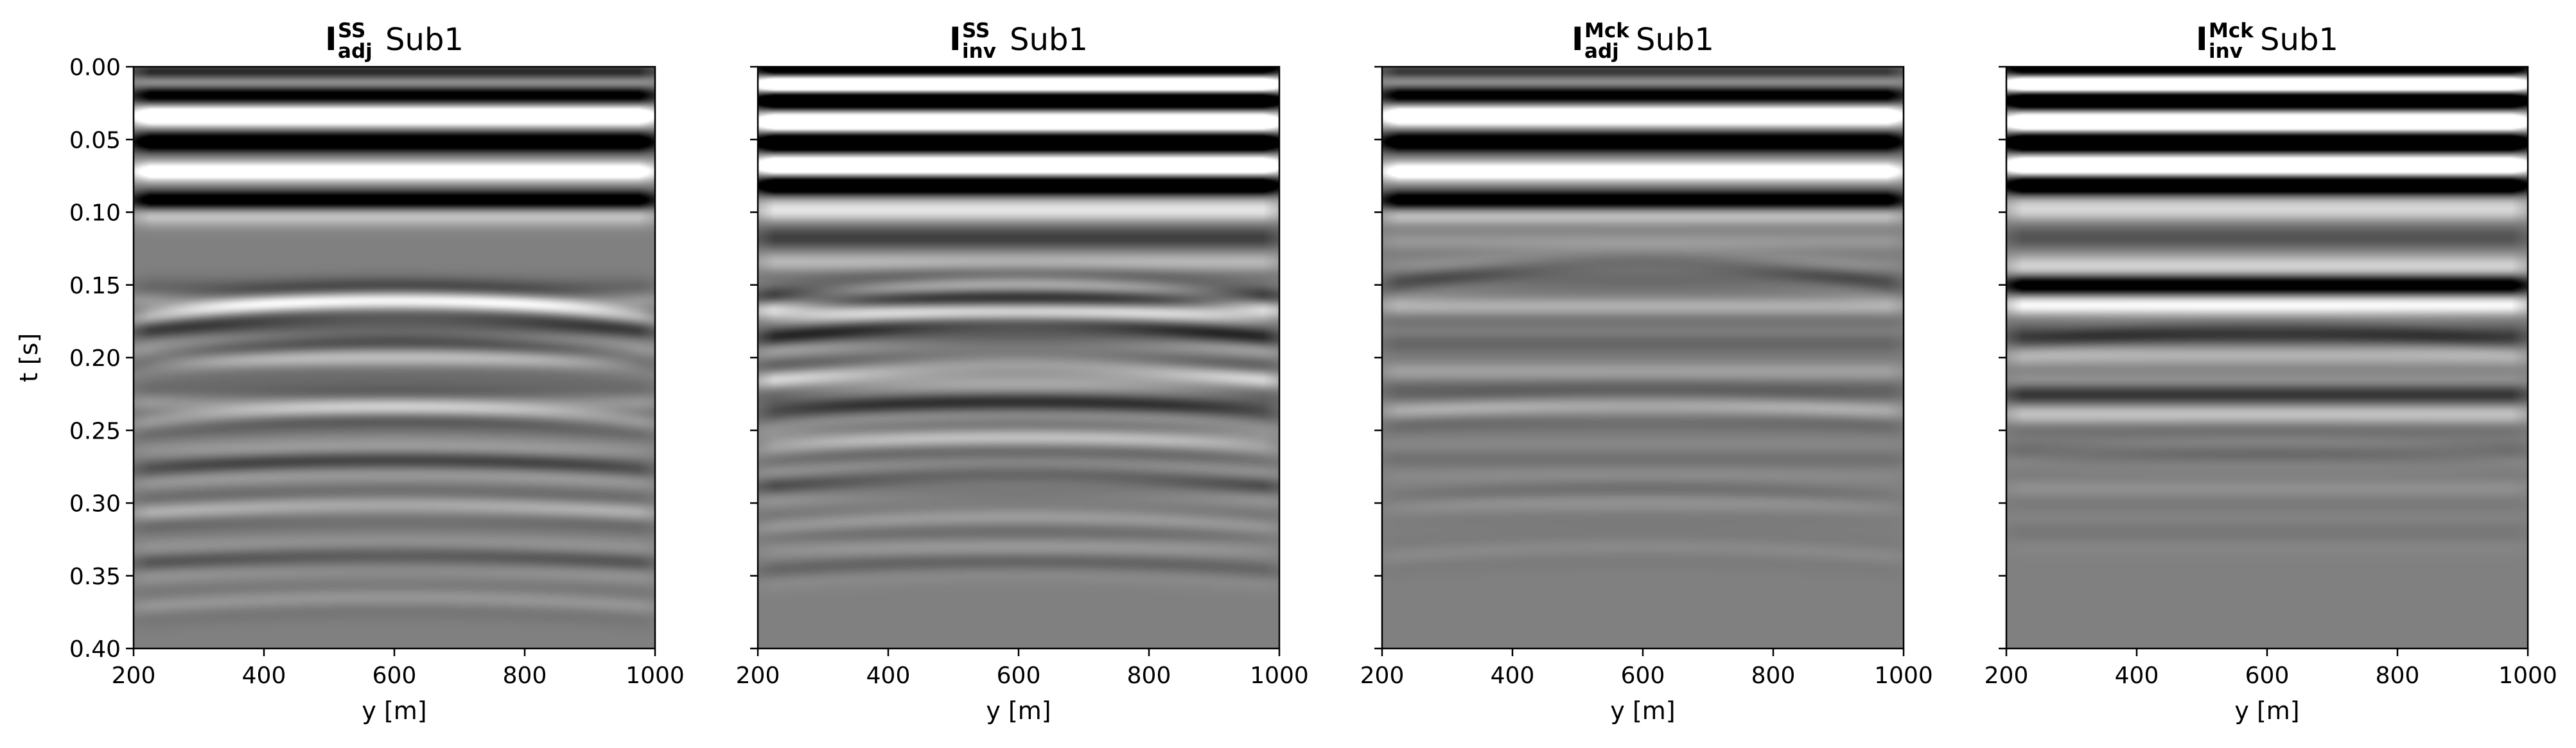 The width and height of the screenshot is (2576, 748). What do you see at coordinates (95, 431) in the screenshot?
I see `y-tick-label: 0.25` at bounding box center [95, 431].